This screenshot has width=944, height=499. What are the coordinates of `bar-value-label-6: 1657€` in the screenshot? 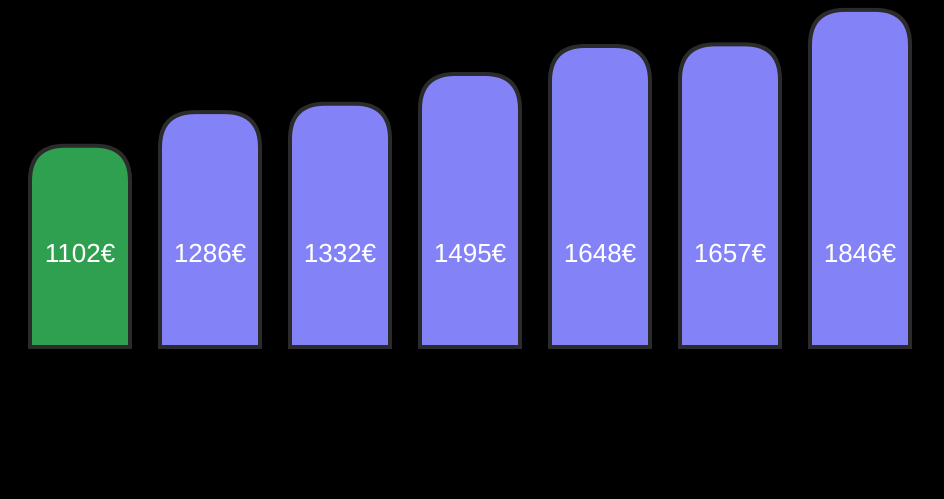 It's located at (730, 253).